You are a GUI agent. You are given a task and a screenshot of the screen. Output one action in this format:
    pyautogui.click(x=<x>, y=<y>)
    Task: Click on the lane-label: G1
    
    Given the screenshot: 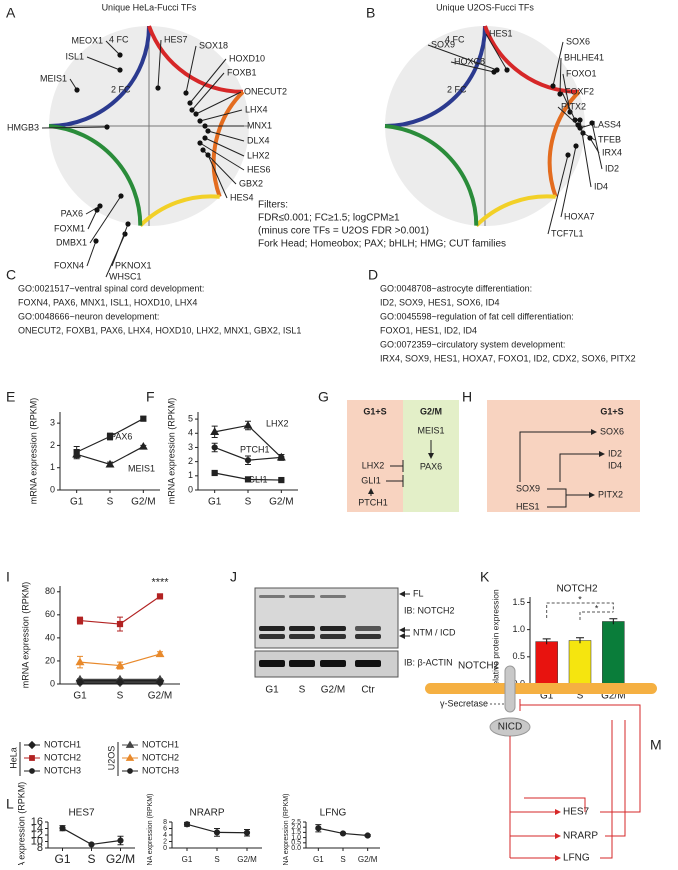 What is the action you would take?
    pyautogui.click(x=272, y=690)
    